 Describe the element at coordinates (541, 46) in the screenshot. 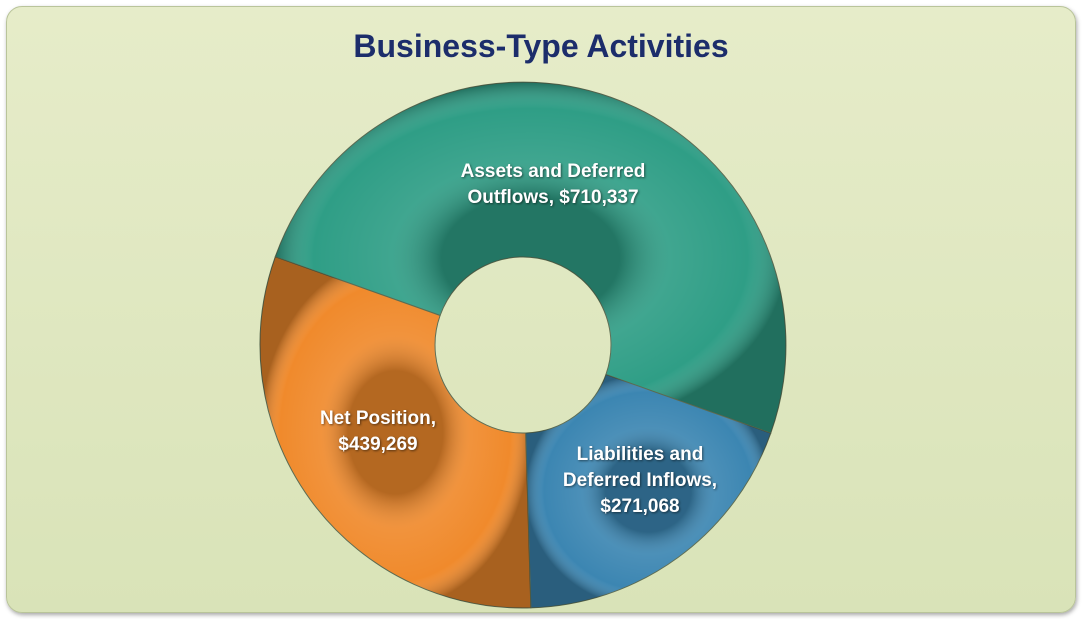

I see `chart-title: Business-Type Activities` at that location.